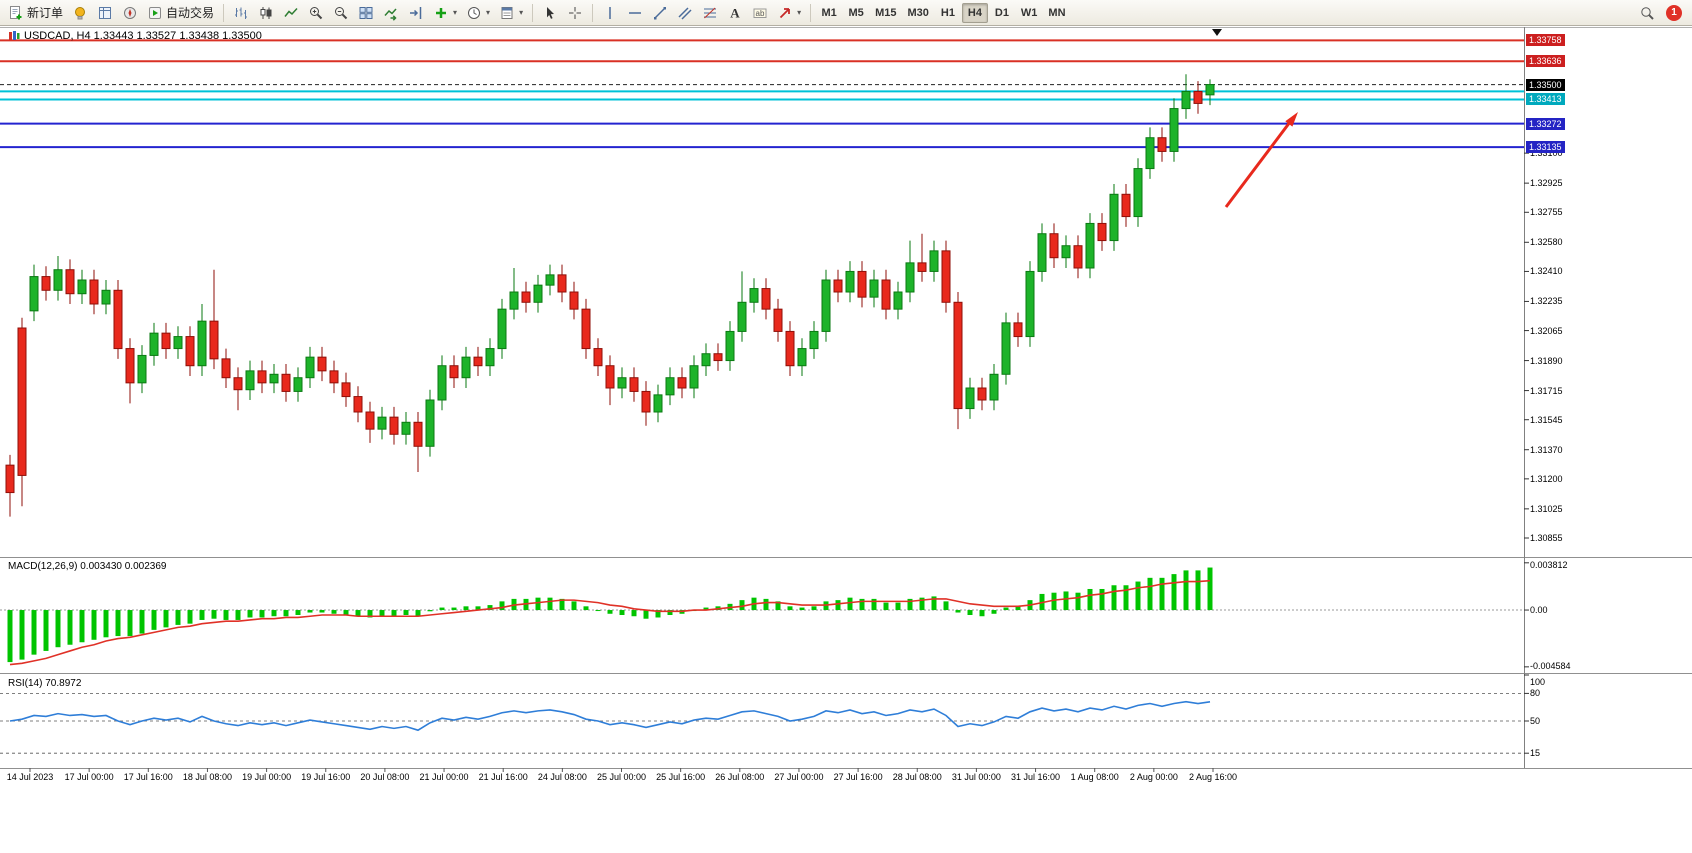 This screenshot has width=1692, height=853. Describe the element at coordinates (685, 13) in the screenshot. I see `equidistant-channel-button` at that location.